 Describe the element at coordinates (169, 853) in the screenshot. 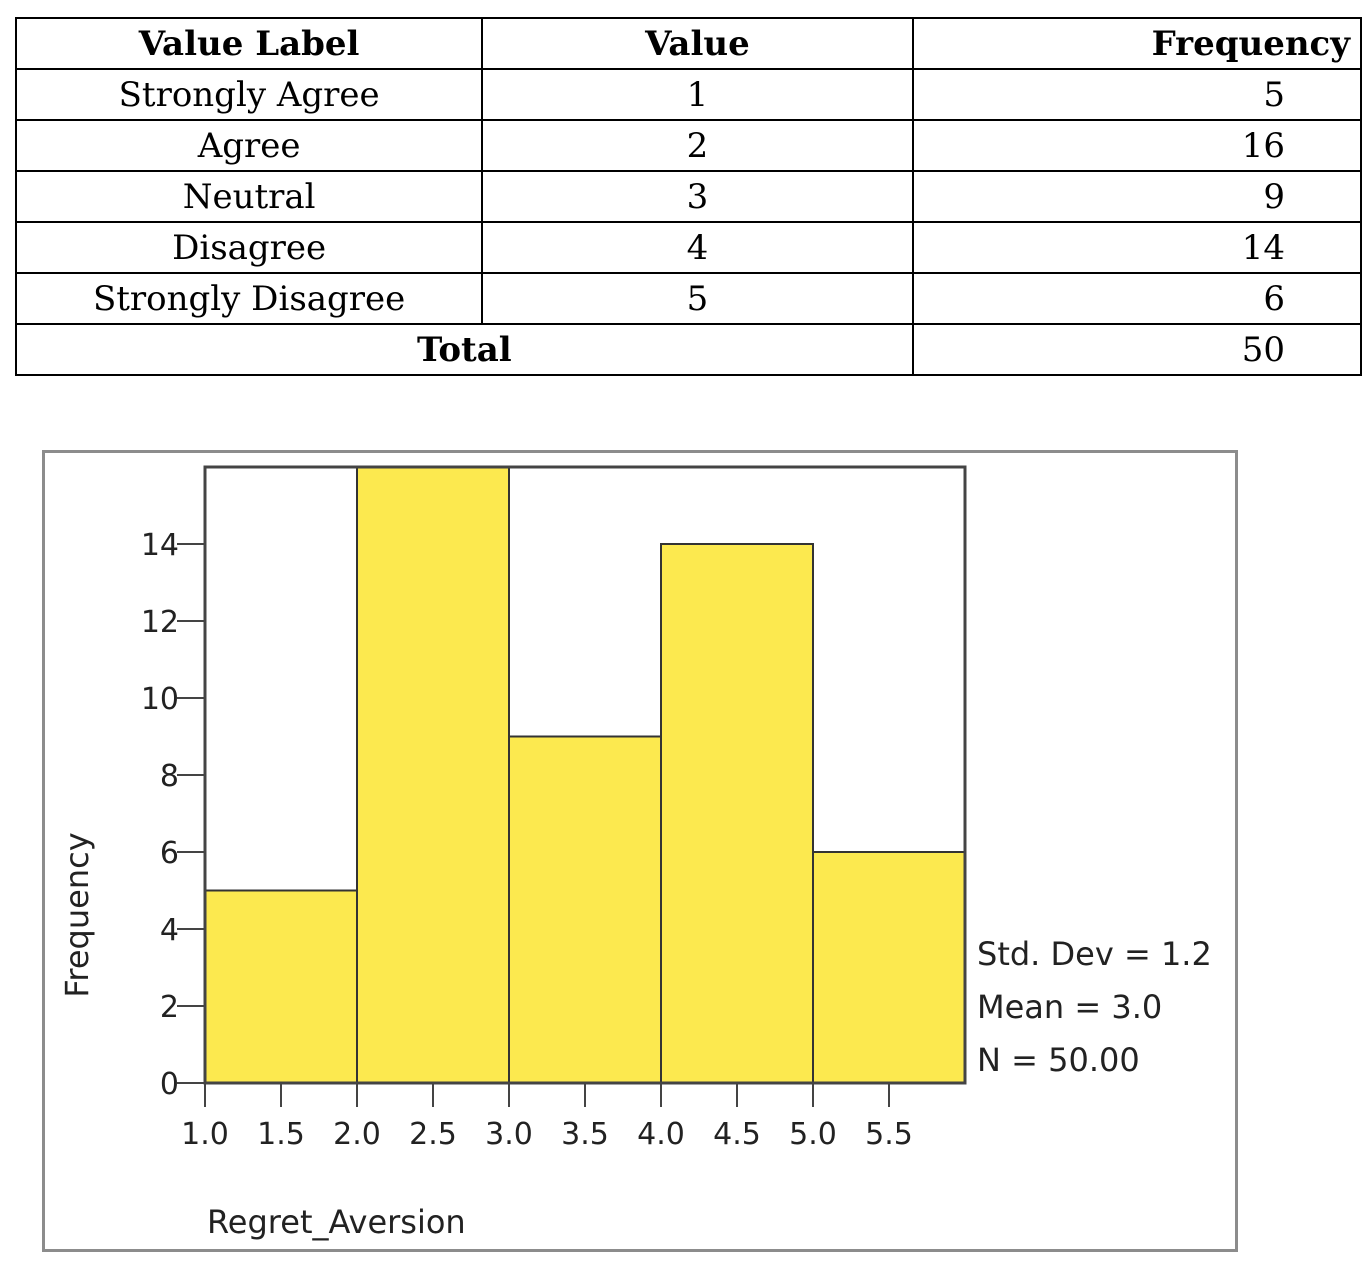

I see `y-tick-label: 6` at that location.